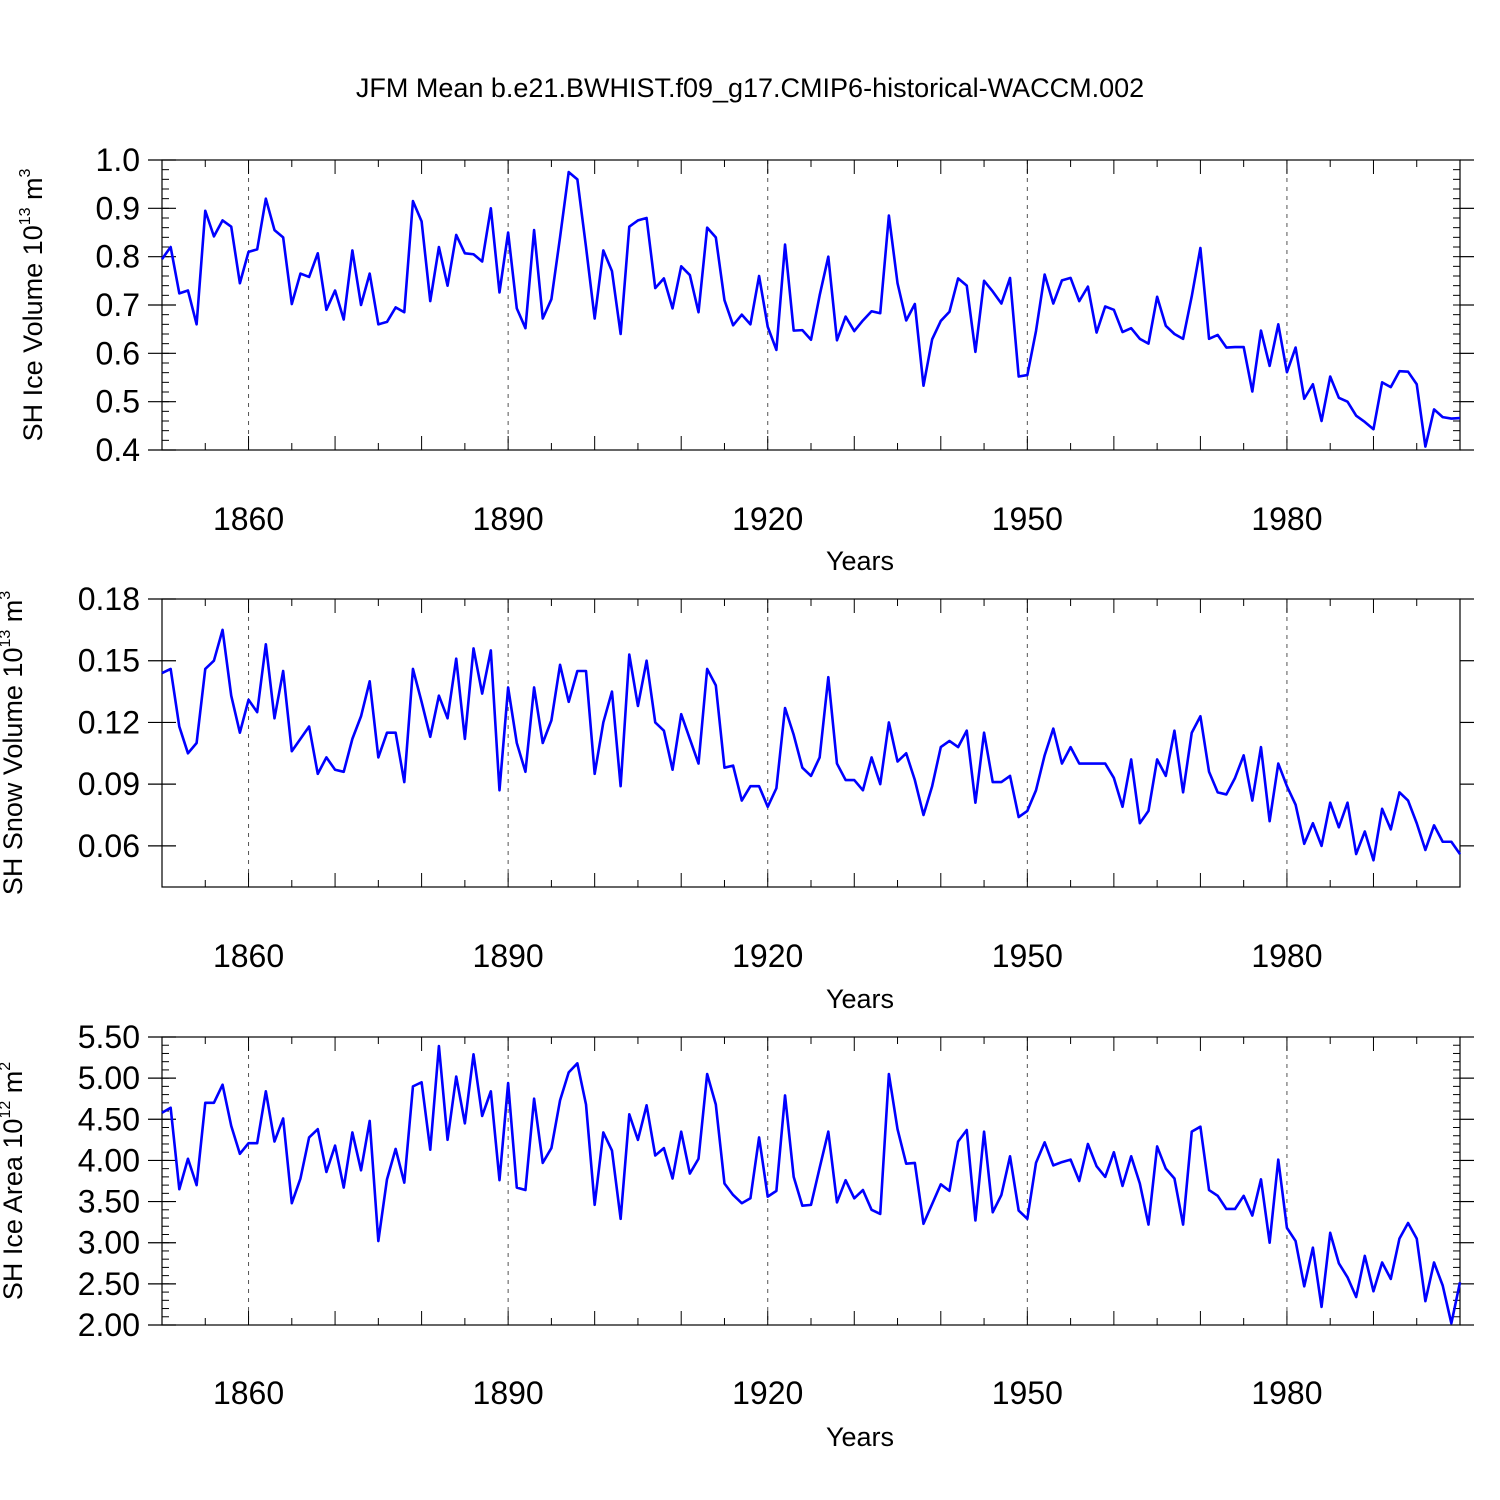 Image resolution: width=1500 pixels, height=1500 pixels. Describe the element at coordinates (109, 1160) in the screenshot. I see `y-tick-label: 4.00` at that location.